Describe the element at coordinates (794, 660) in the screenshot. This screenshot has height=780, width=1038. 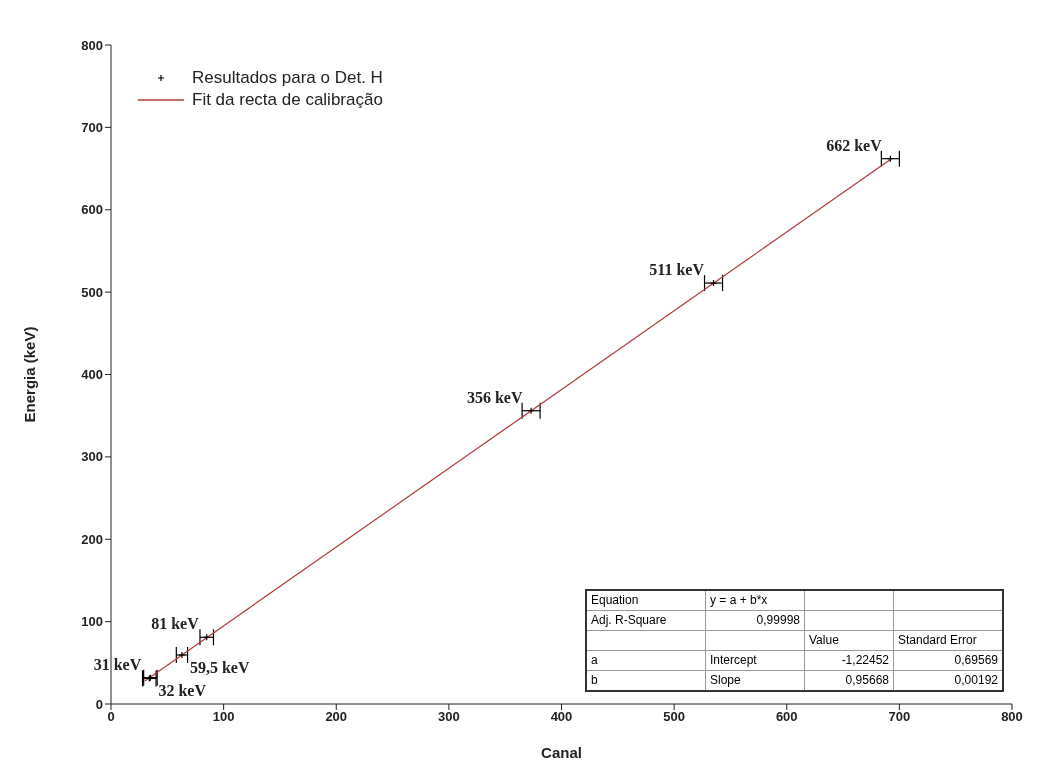
I see `text: a Intercept -1,22452 0,69569` at that location.